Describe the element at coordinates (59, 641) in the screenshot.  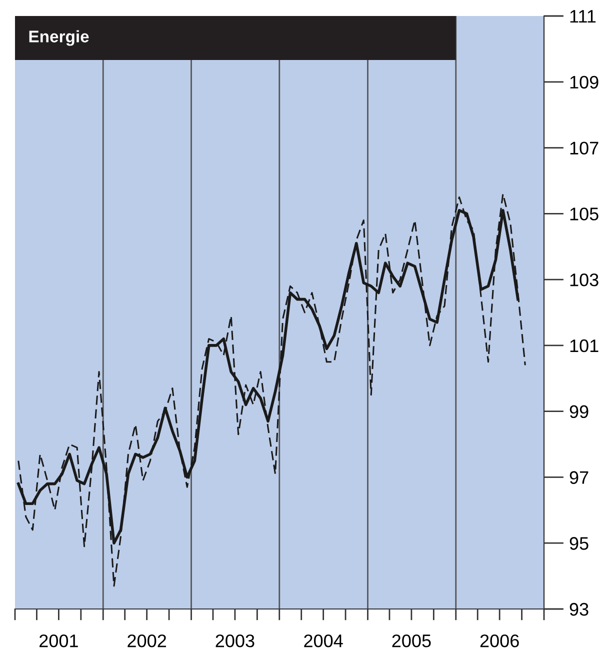
I see `x-tick-label: 2001` at that location.